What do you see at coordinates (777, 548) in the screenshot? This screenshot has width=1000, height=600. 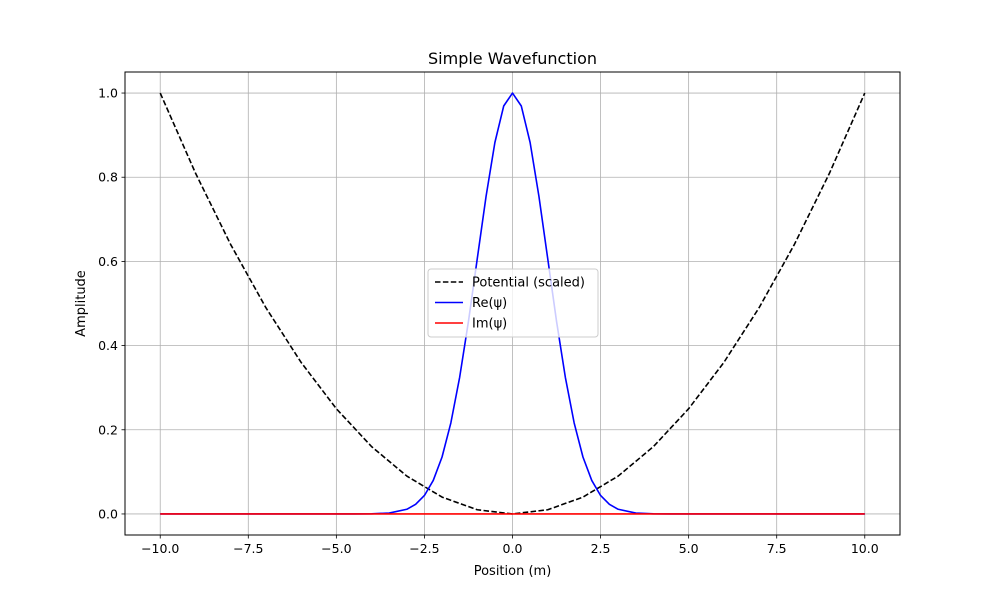 I see `x-tick-label: 7.5` at bounding box center [777, 548].